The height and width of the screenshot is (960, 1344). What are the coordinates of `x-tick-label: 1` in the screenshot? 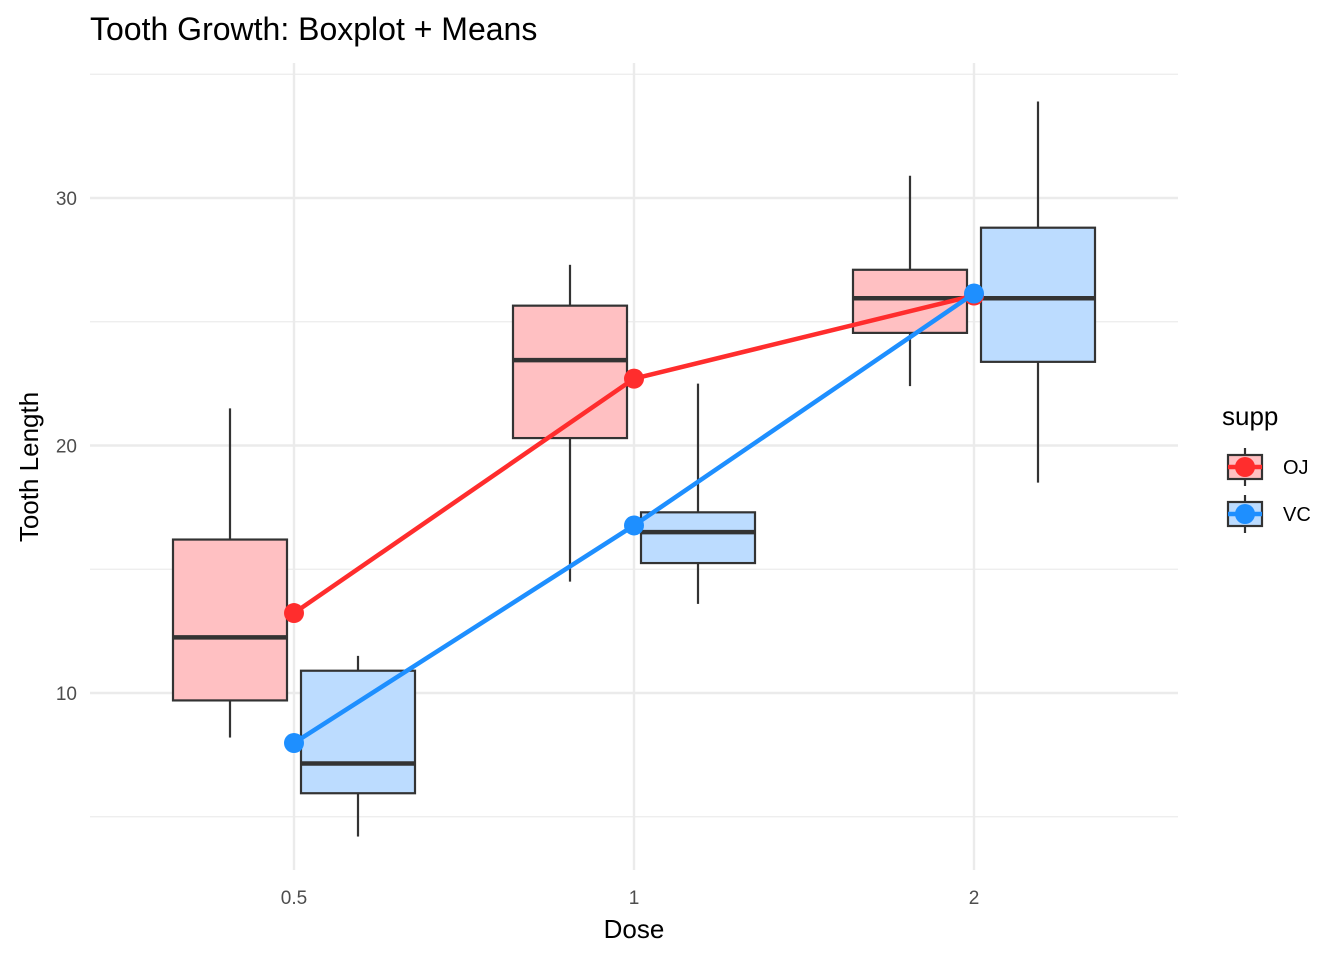 It's located at (634, 898).